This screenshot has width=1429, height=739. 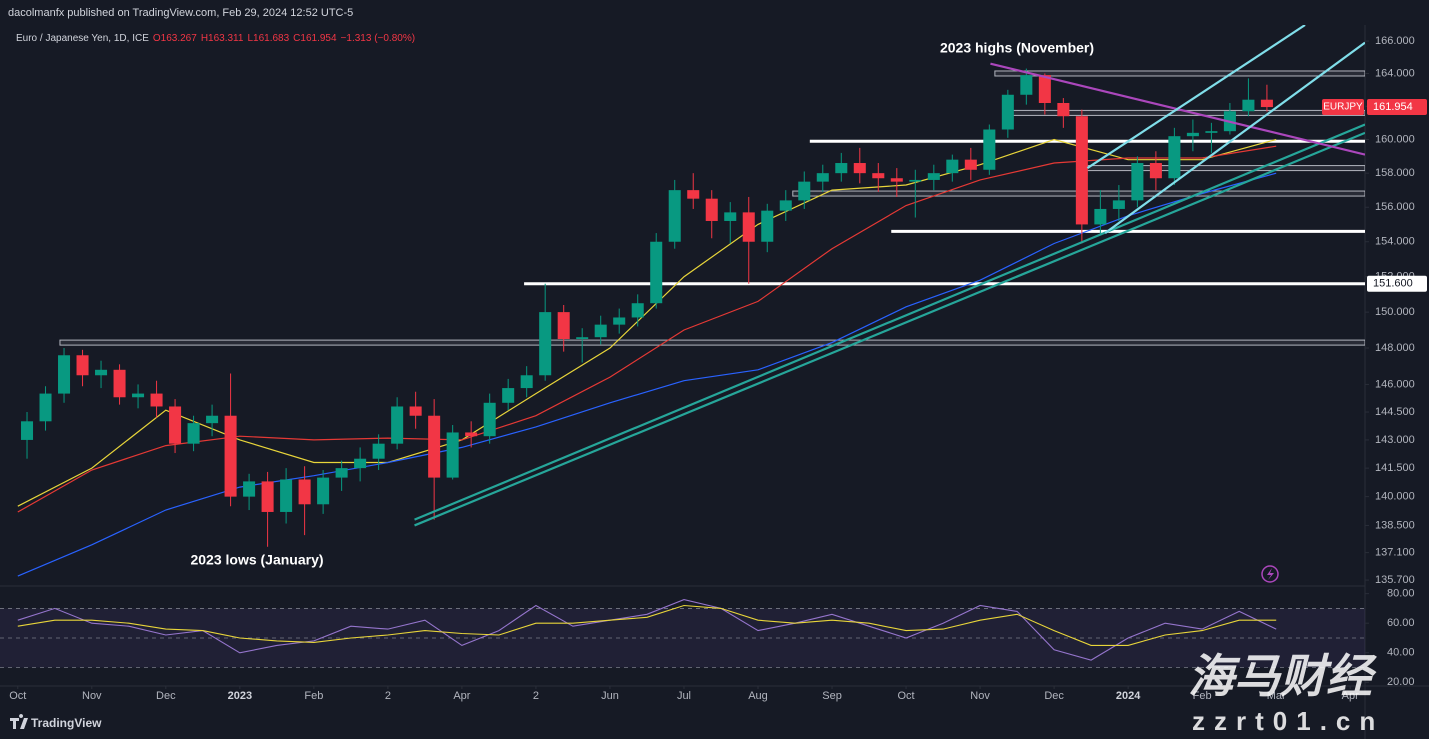 I want to click on x-tick-label: 2024, so click(x=1128, y=696).